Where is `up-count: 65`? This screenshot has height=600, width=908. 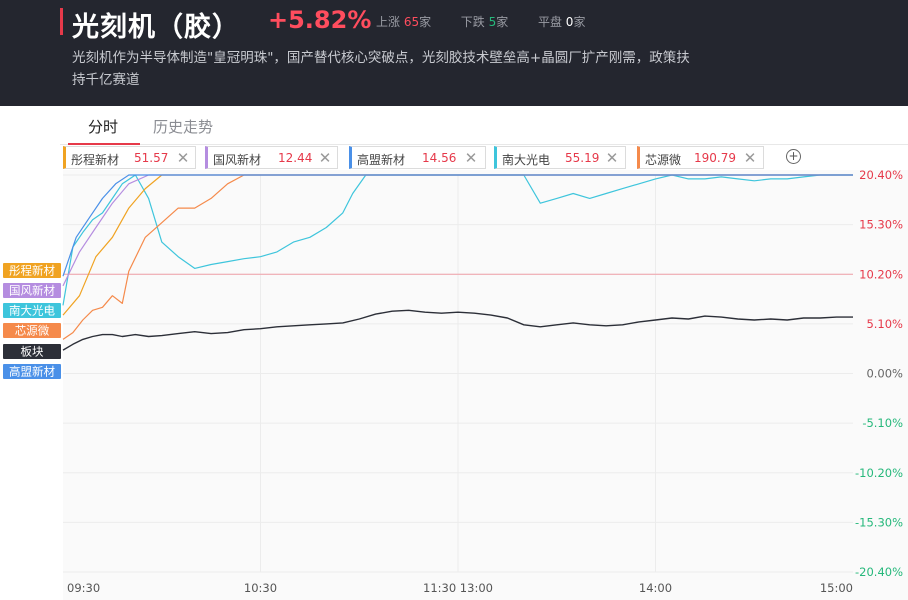
up-count: 65 is located at coordinates (411, 22).